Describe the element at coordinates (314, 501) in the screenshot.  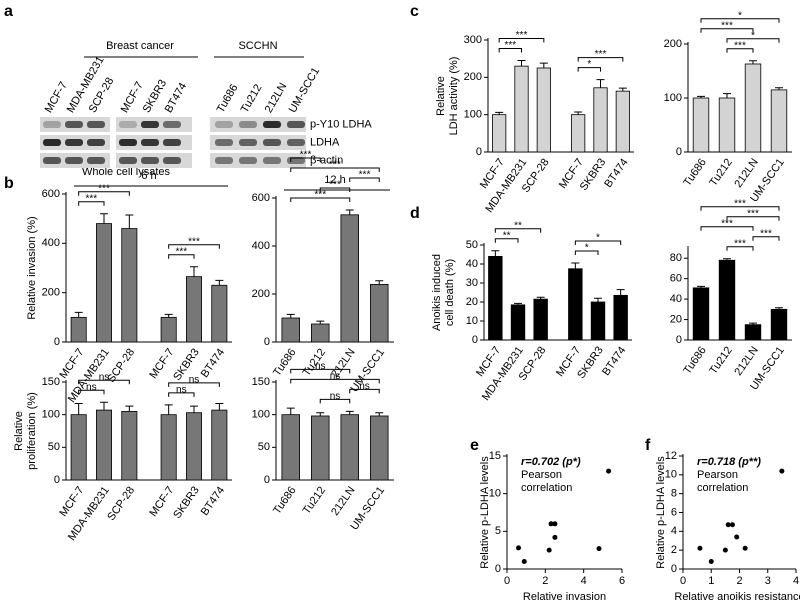
I see `x-tick-label: Tu212` at that location.